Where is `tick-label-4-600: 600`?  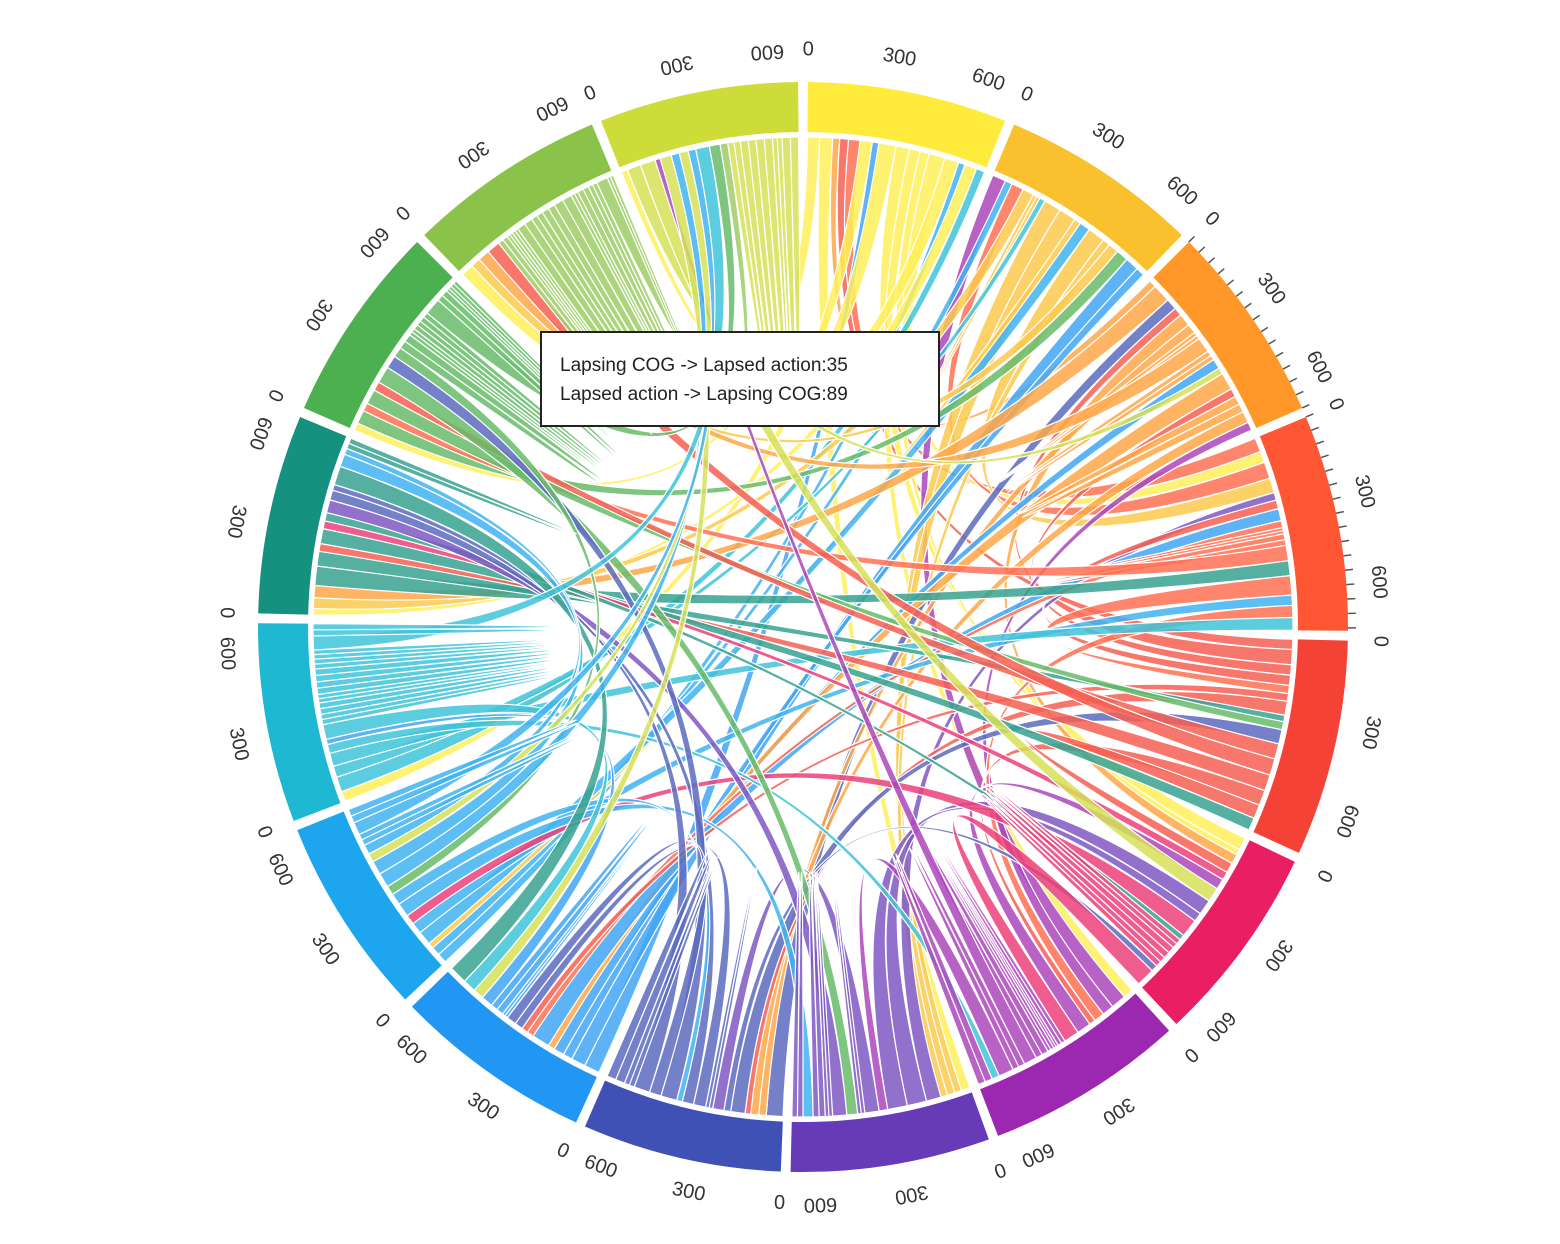 tick-label-4-600: 600 is located at coordinates (1347, 821).